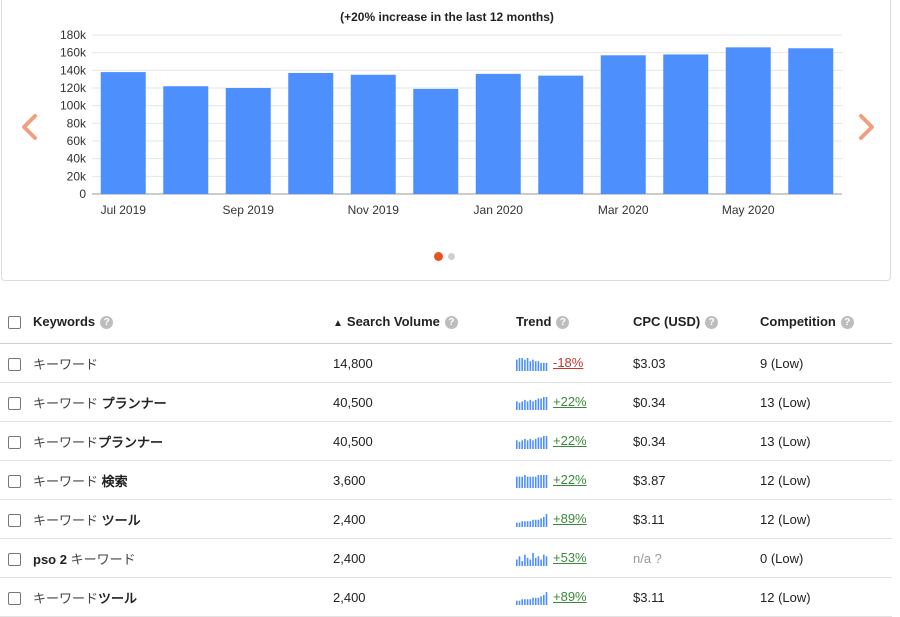 The width and height of the screenshot is (900, 617). What do you see at coordinates (826, 480) in the screenshot?
I see `competition-cell: 12 (Low)` at bounding box center [826, 480].